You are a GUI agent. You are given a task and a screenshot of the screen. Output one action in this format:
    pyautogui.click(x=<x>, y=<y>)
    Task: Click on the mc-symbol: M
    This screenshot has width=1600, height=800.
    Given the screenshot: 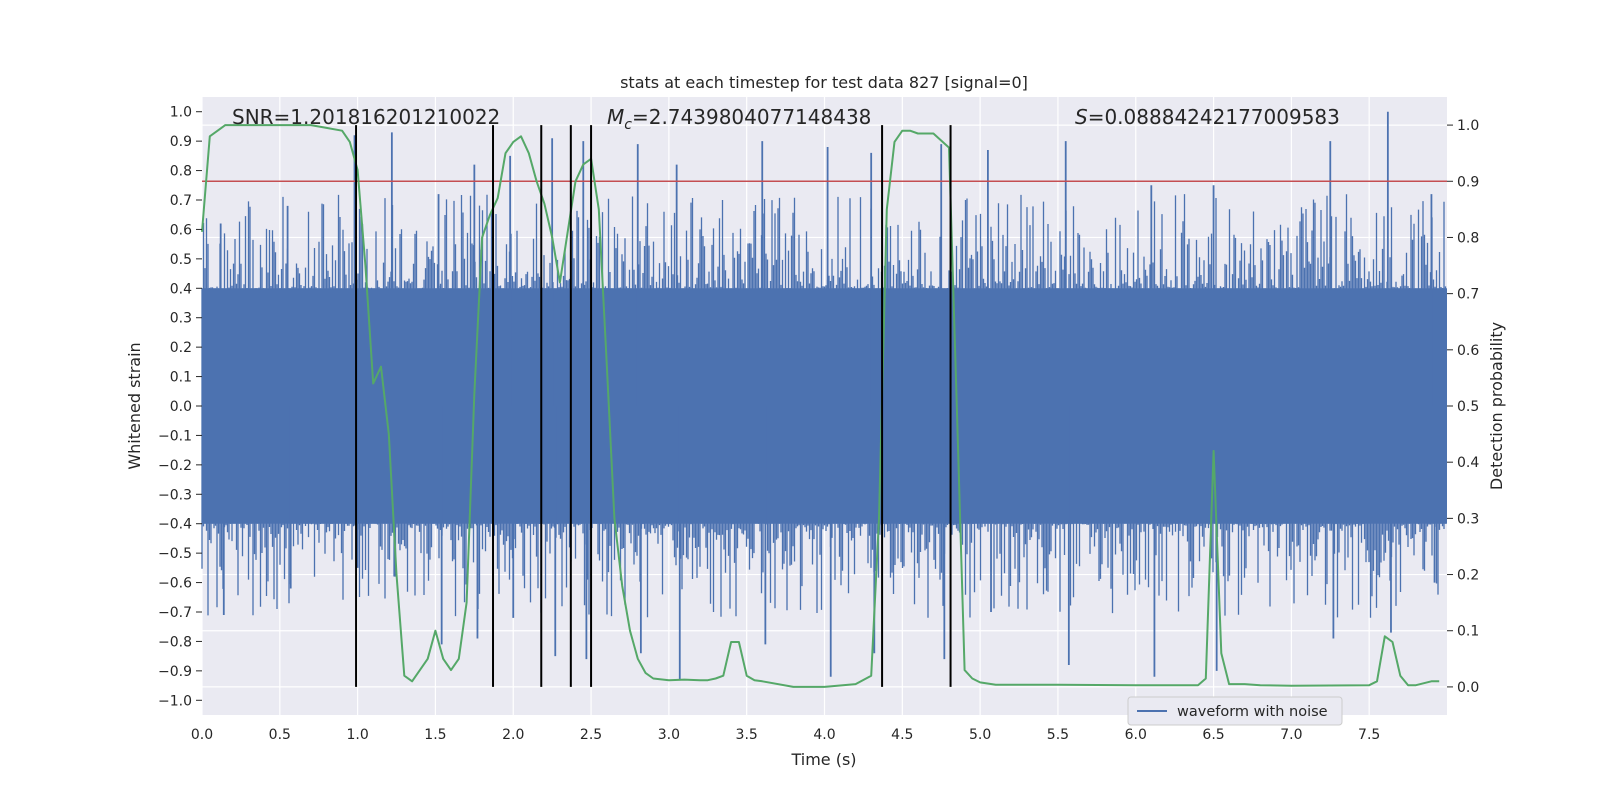 What is the action you would take?
    pyautogui.click(x=615, y=117)
    